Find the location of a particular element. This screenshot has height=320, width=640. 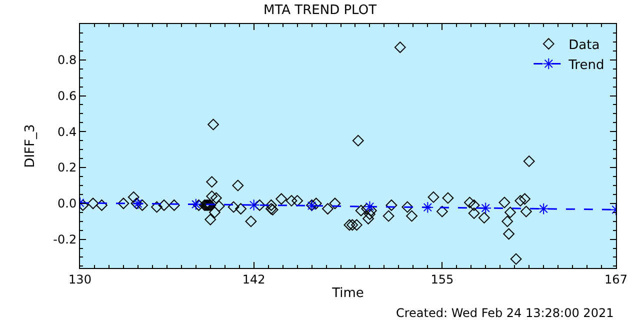

y-tick-label: 0.2 is located at coordinates (67, 167).